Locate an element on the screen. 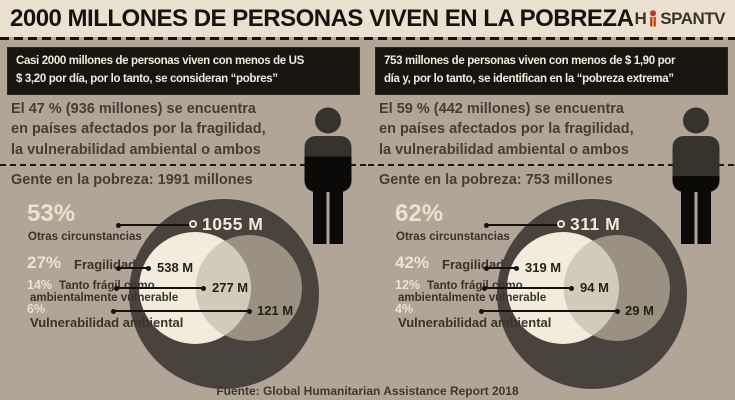  hispantv-person-icon is located at coordinates (653, 18).